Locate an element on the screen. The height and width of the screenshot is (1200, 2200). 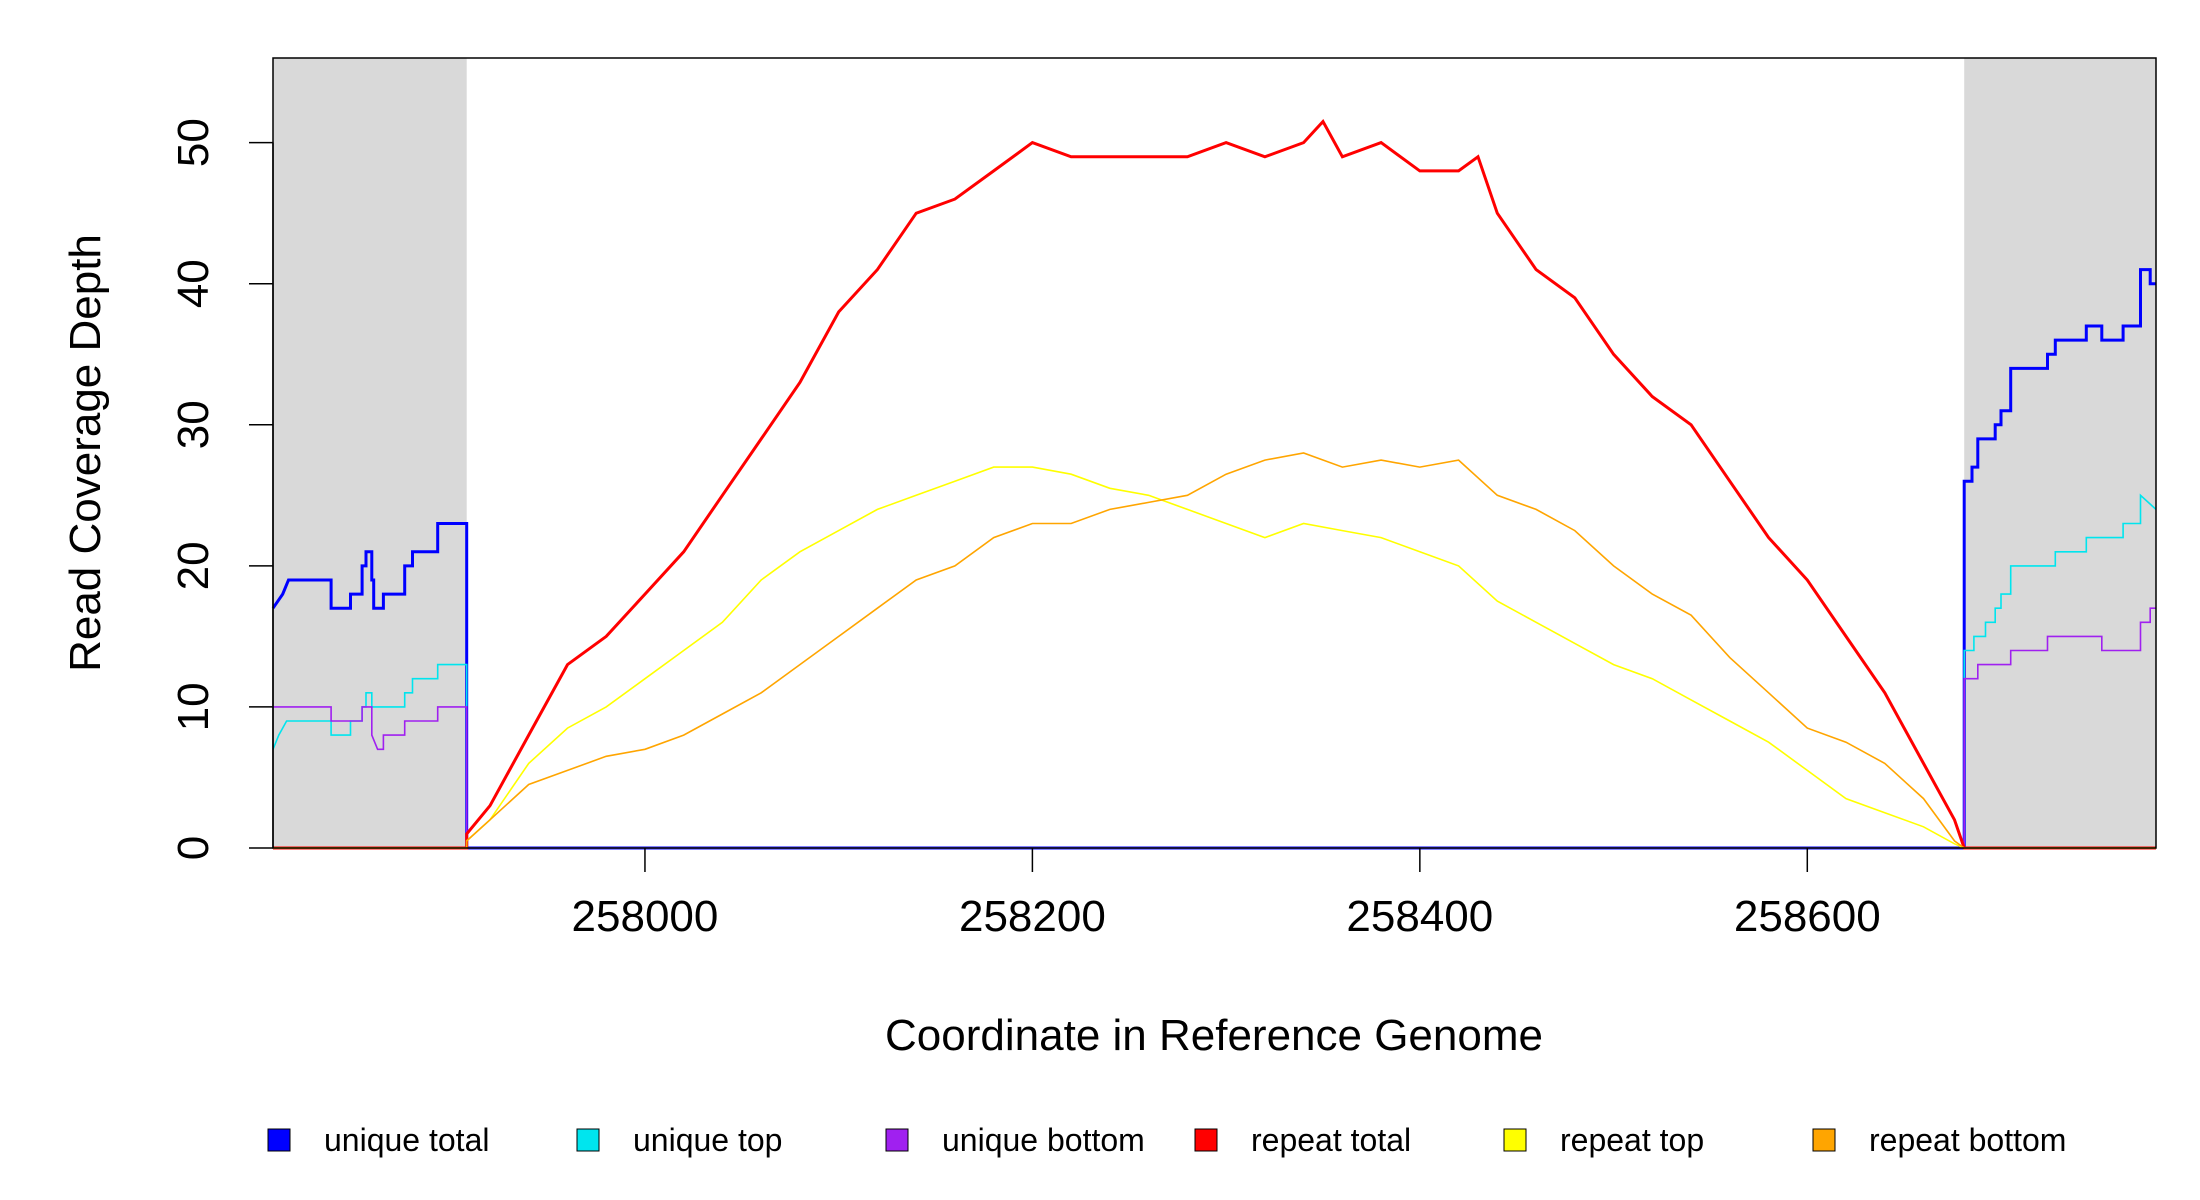
legend-swatch-repeat-top is located at coordinates (1515, 1140).